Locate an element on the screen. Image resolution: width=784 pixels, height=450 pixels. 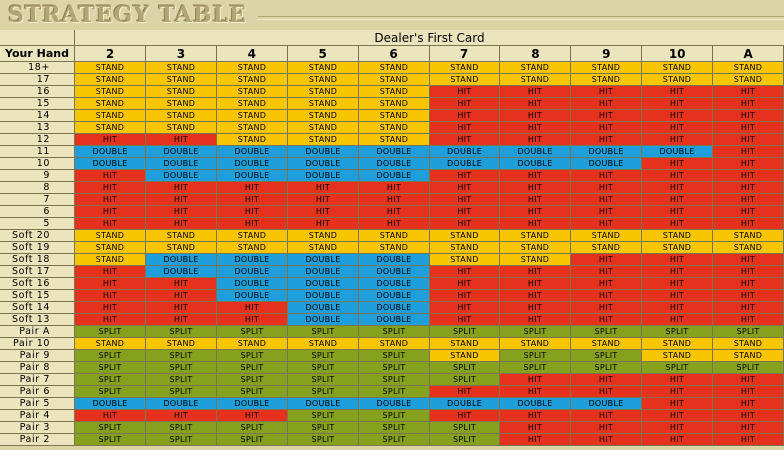
hand-label: Pair 4 is located at coordinates (37, 415).